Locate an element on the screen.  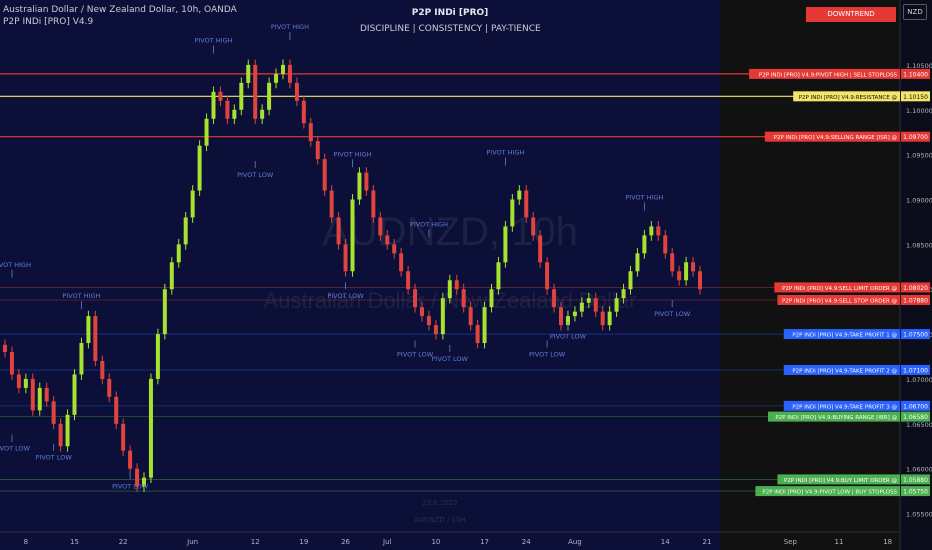
price-tick: 1.10500 is located at coordinates (919, 66).